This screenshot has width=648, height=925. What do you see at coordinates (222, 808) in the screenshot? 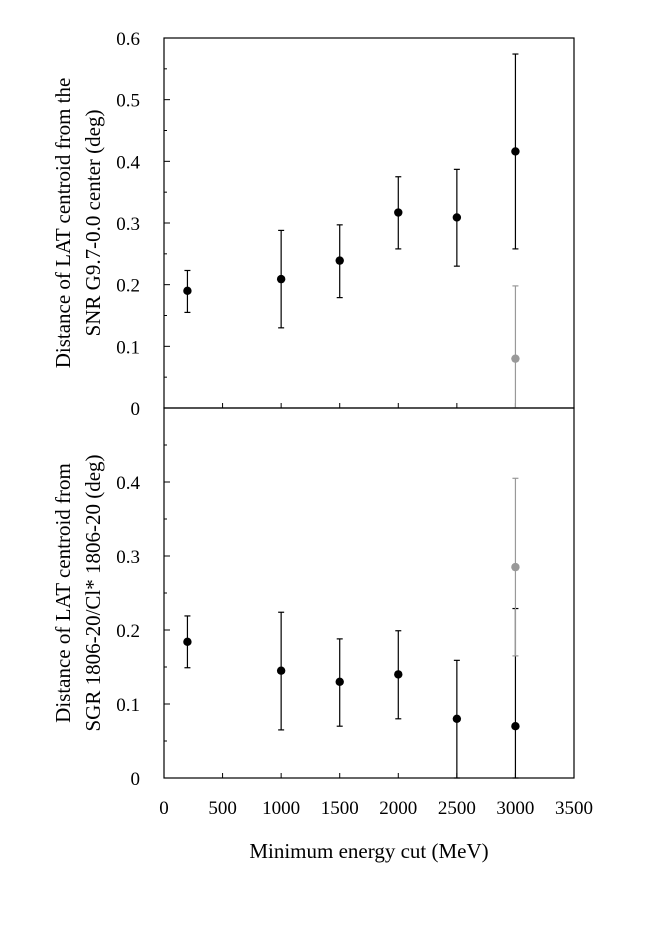
I see `x-tick-label: 500` at bounding box center [222, 808].